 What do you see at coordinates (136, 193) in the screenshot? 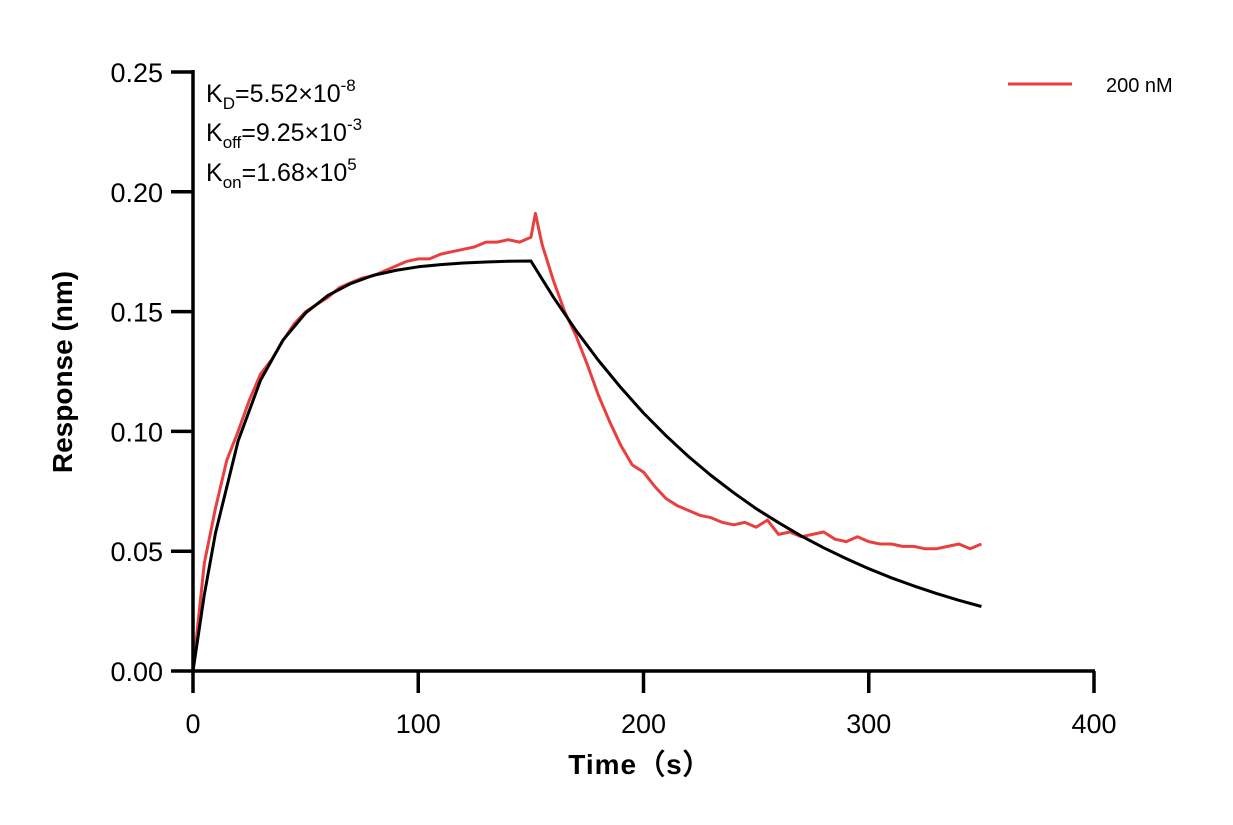
I see `y-tick-label: 0.20` at bounding box center [136, 193].